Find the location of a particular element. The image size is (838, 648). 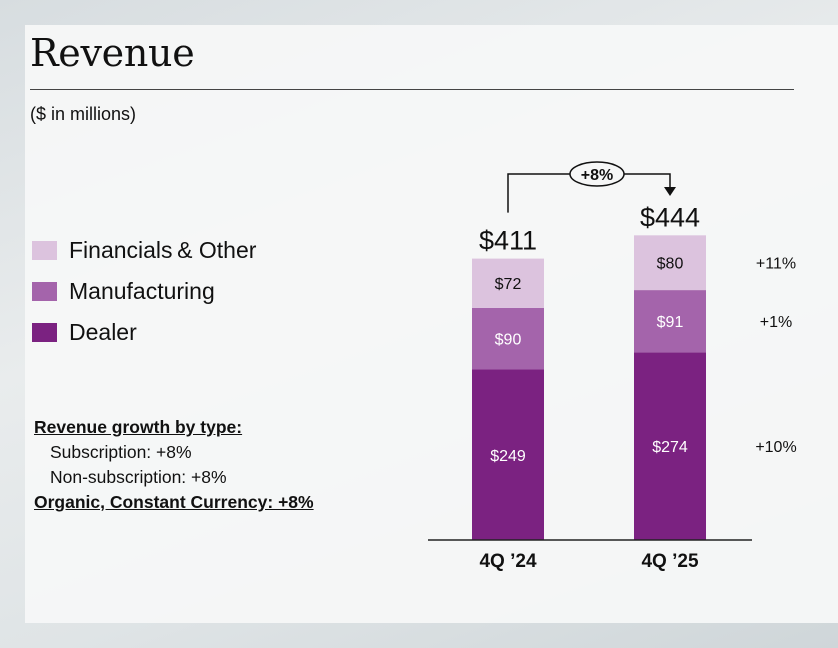

growth-label: +10% is located at coordinates (775, 447).